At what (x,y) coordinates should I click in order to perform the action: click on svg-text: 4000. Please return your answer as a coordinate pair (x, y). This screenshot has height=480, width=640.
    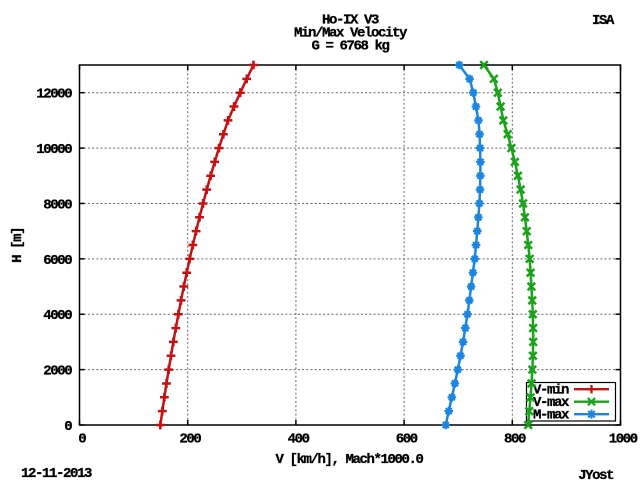
    Looking at the image, I should click on (57, 316).